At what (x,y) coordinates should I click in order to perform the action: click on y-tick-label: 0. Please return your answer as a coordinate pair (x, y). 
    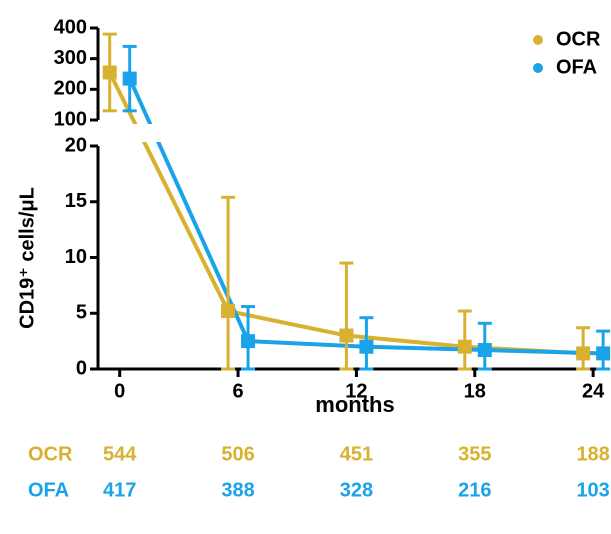
    Looking at the image, I should click on (81, 368).